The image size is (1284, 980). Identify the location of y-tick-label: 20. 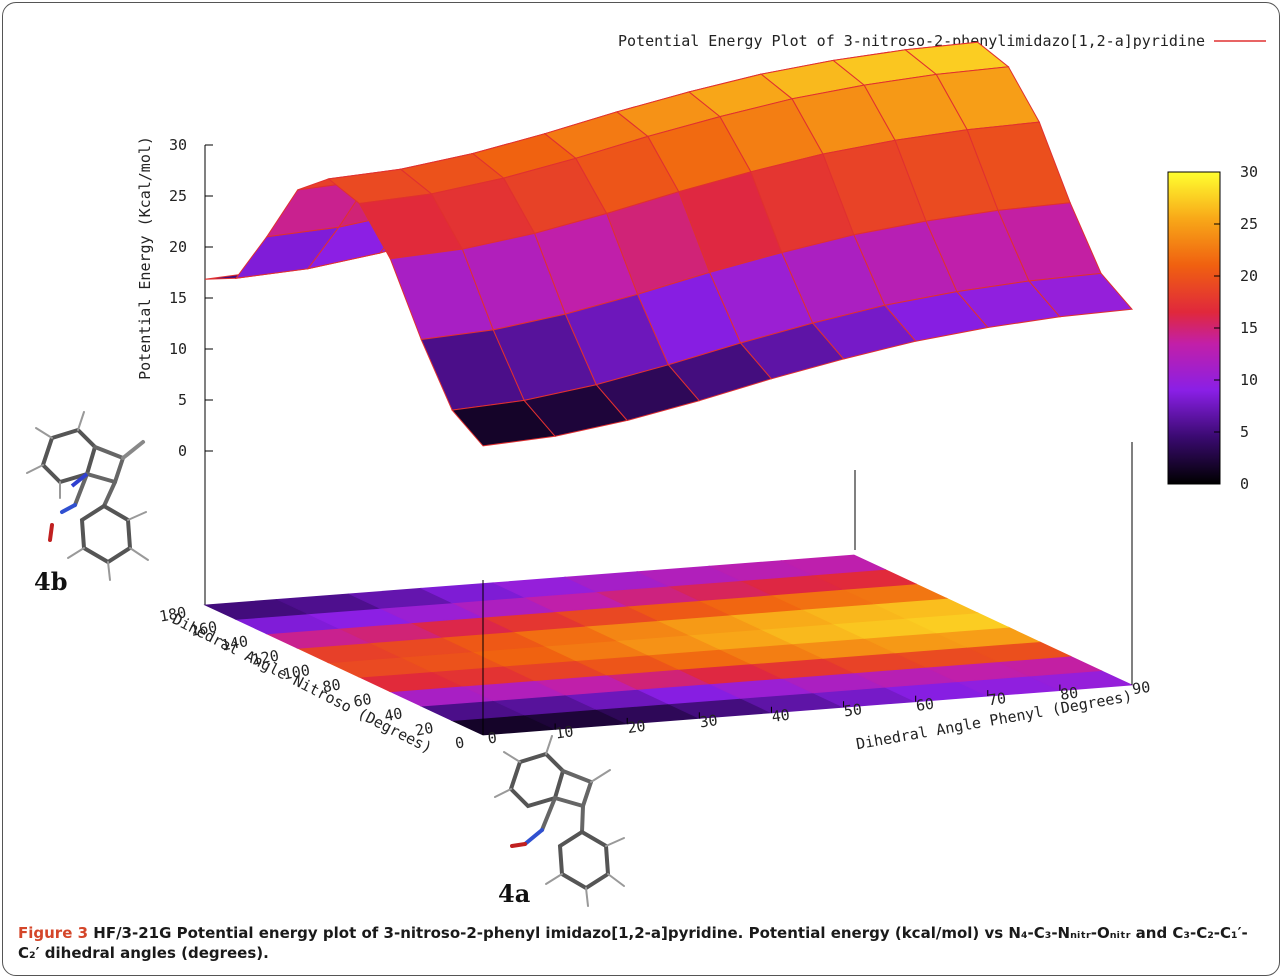
(424, 729).